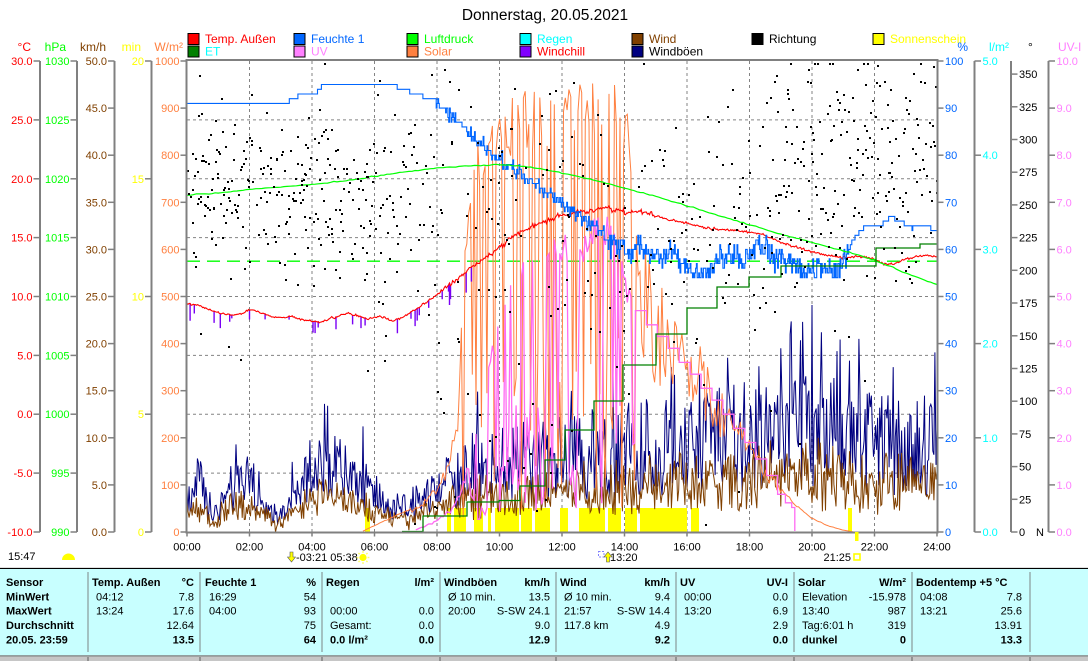 The image size is (1088, 666). I want to click on svg-text: 0.0 l/m², so click(349, 641).